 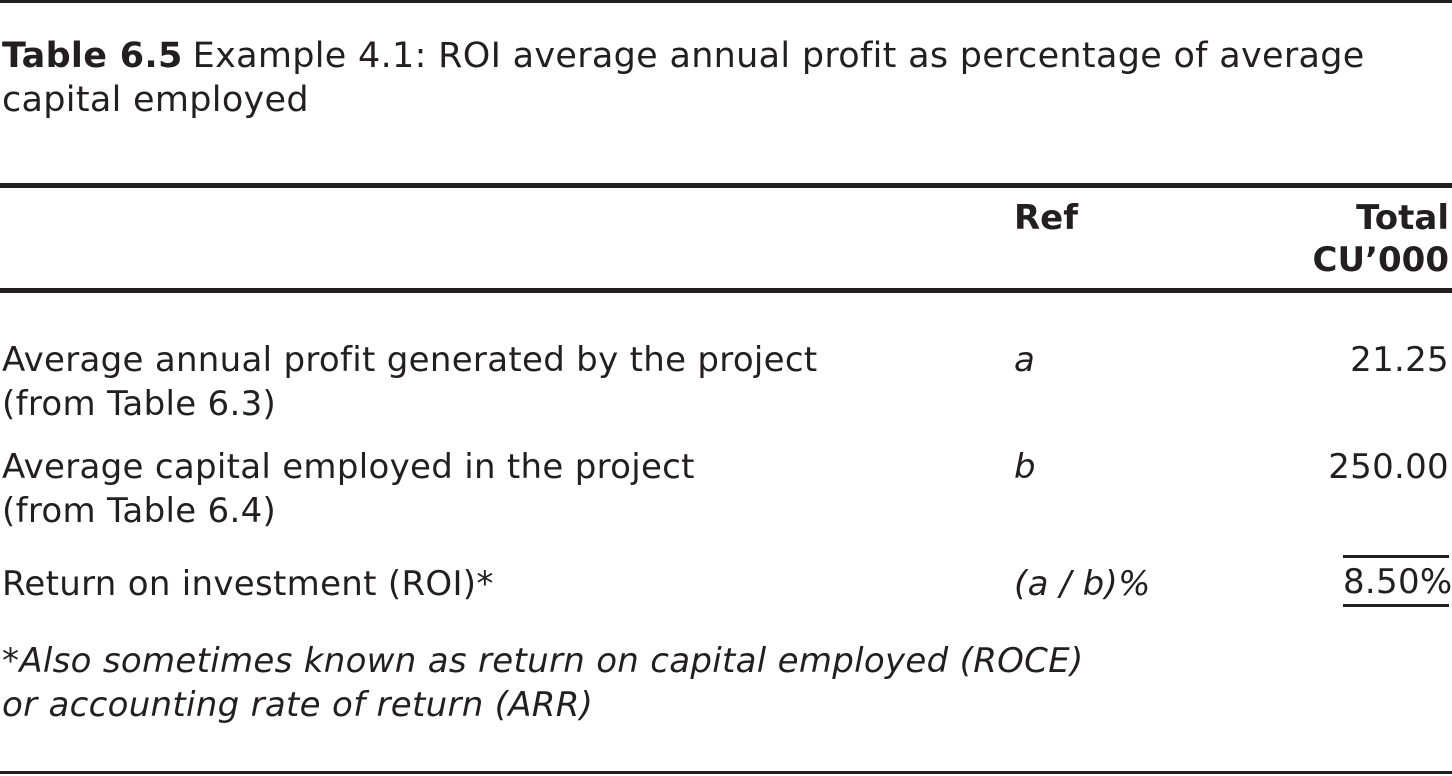 I want to click on column-header-ref: Ref, so click(x=1046, y=218).